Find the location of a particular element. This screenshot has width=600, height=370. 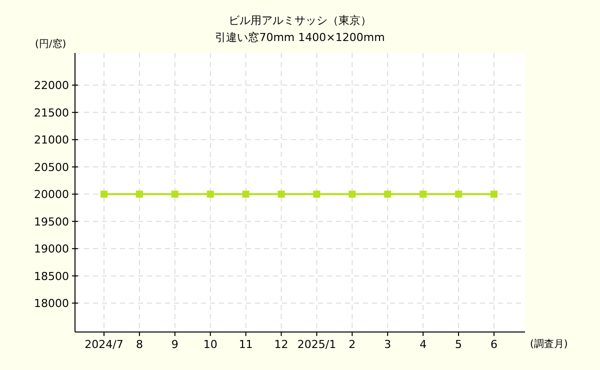

x-tick-label: 9 is located at coordinates (174, 344).